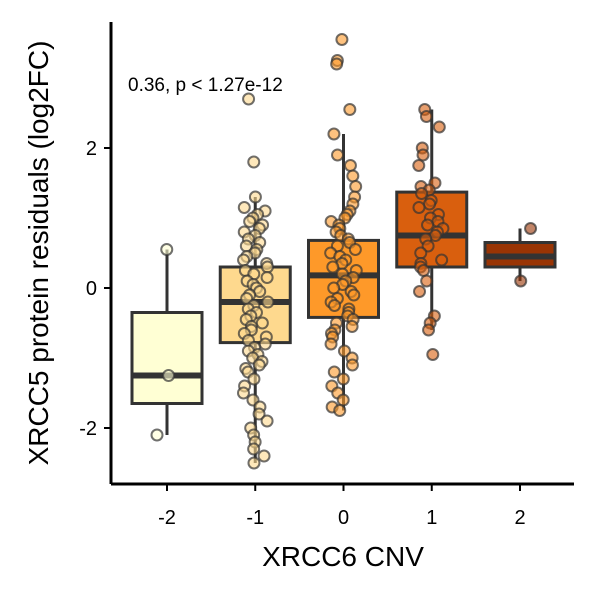  I want to click on x-tick-label: 0, so click(343, 518).